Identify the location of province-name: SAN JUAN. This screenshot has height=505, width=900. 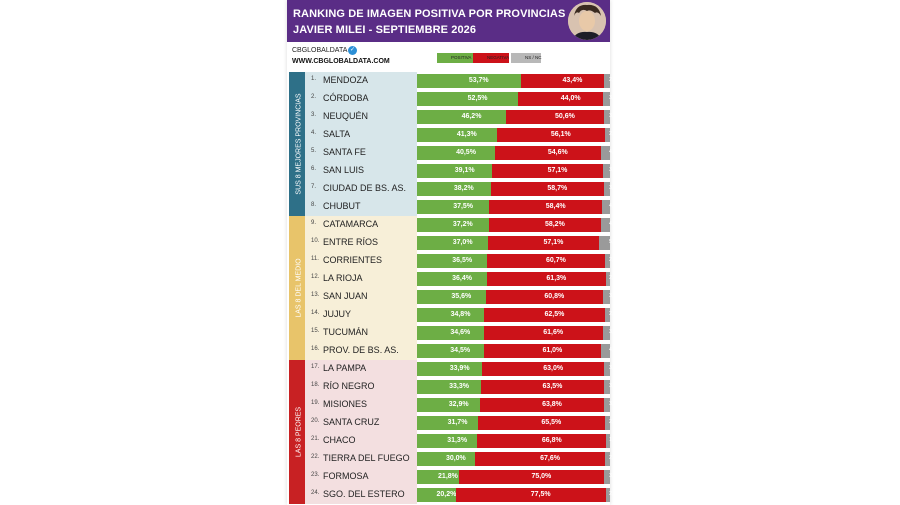
(345, 296).